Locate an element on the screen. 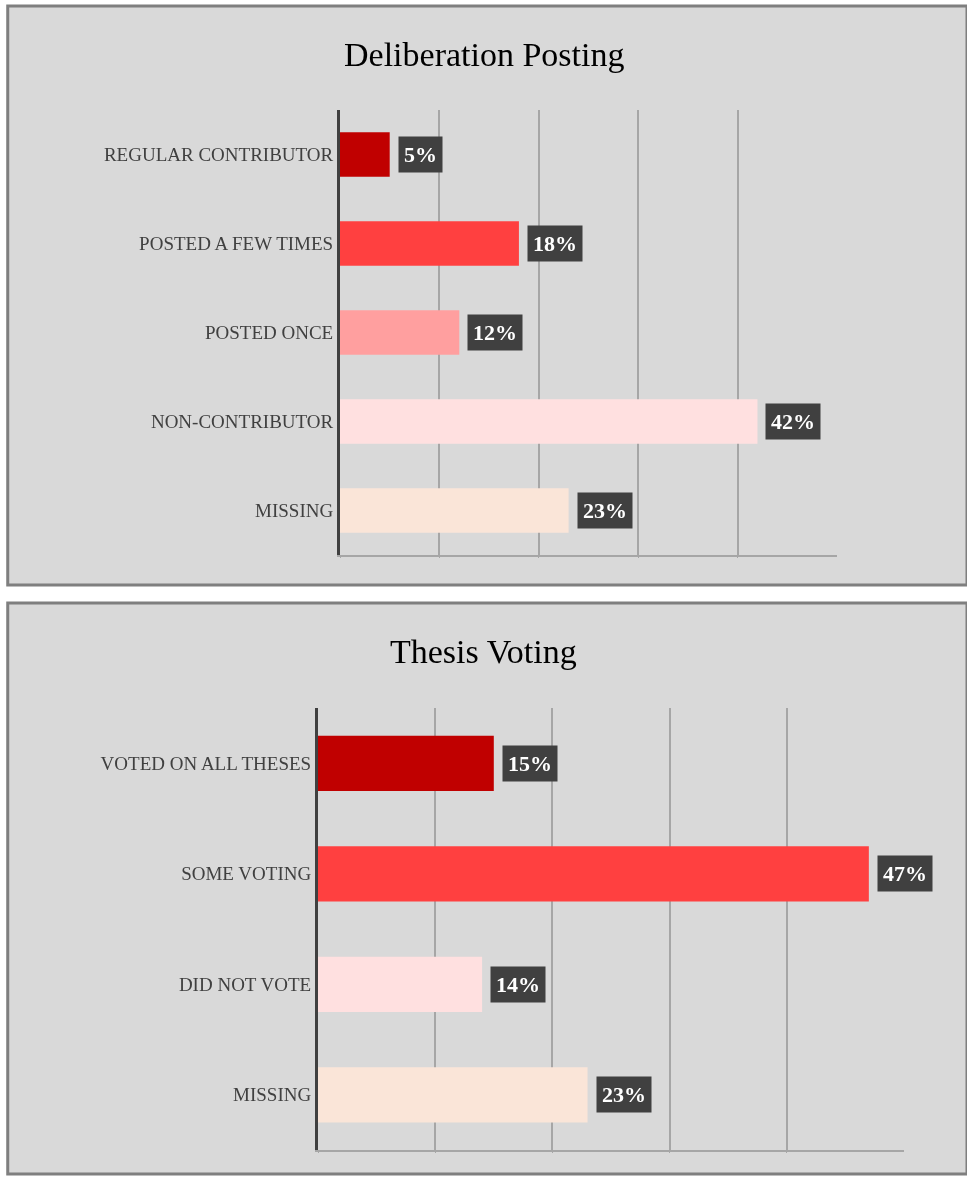  y-tick-label: VOTED ON ALL THESES is located at coordinates (206, 763).